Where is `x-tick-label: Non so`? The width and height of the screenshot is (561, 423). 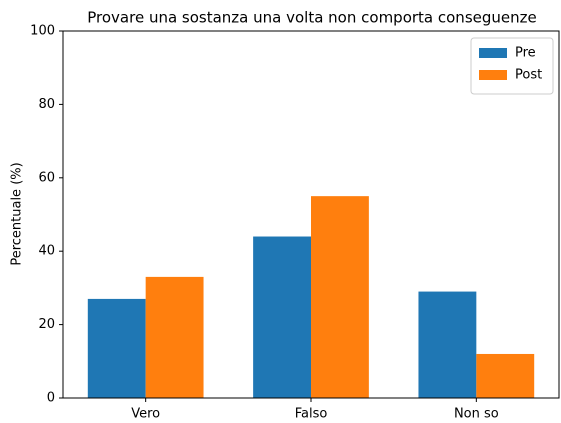 x-tick-label: Non so is located at coordinates (476, 414).